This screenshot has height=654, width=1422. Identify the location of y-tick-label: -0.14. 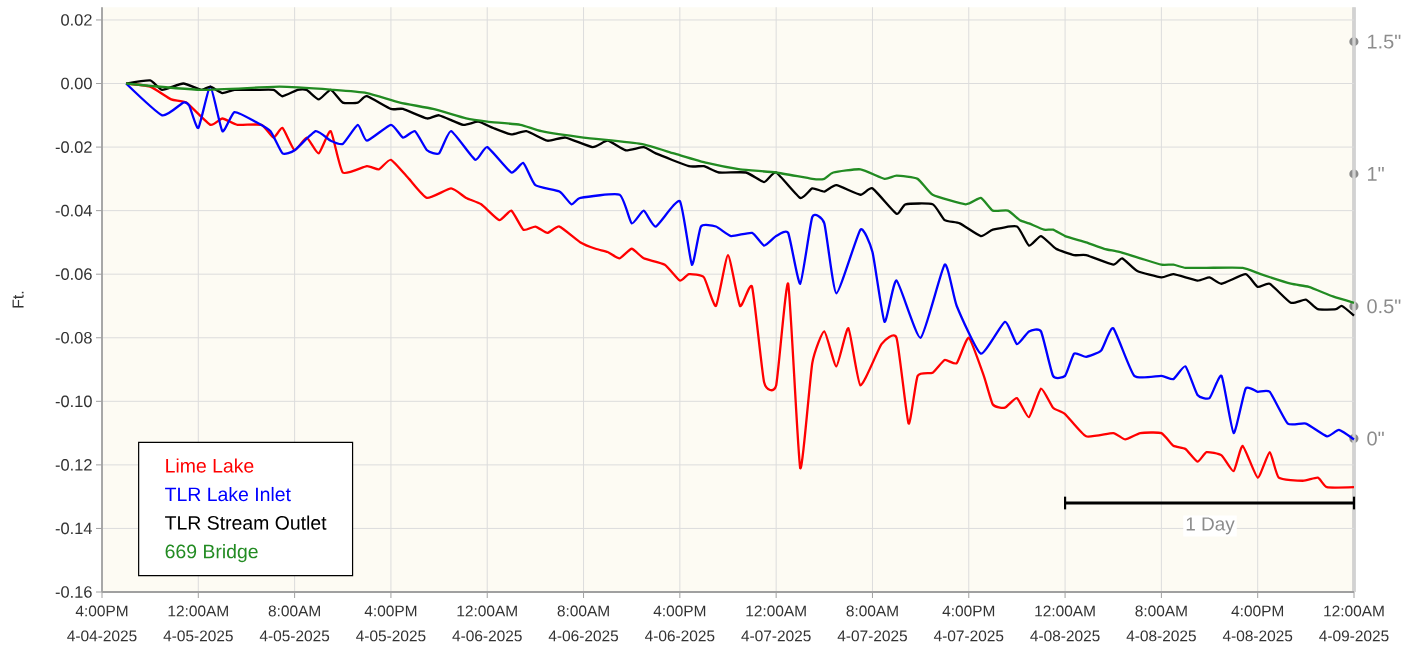
(73, 528).